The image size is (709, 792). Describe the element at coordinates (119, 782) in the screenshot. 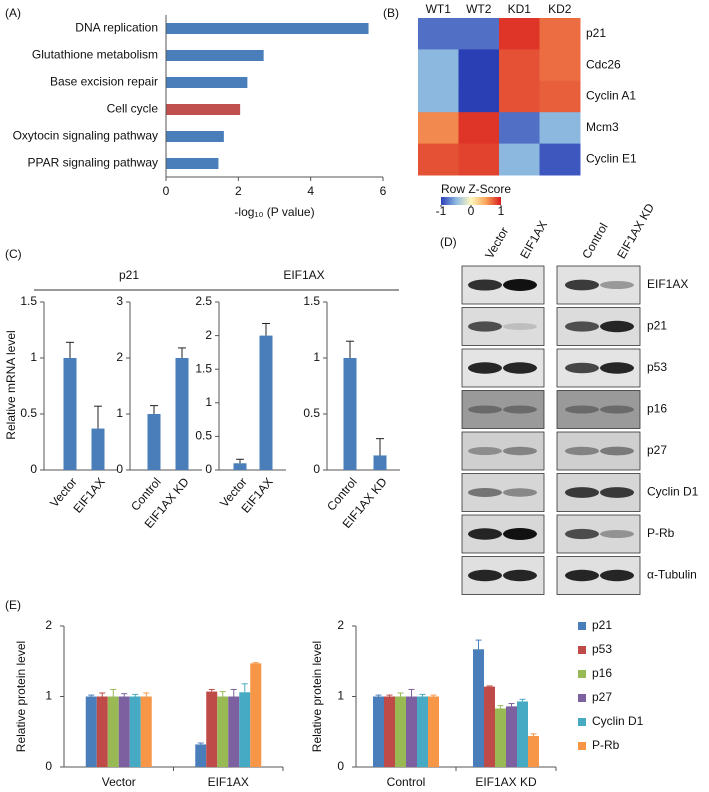

I see `x-tick-label: Vector` at that location.